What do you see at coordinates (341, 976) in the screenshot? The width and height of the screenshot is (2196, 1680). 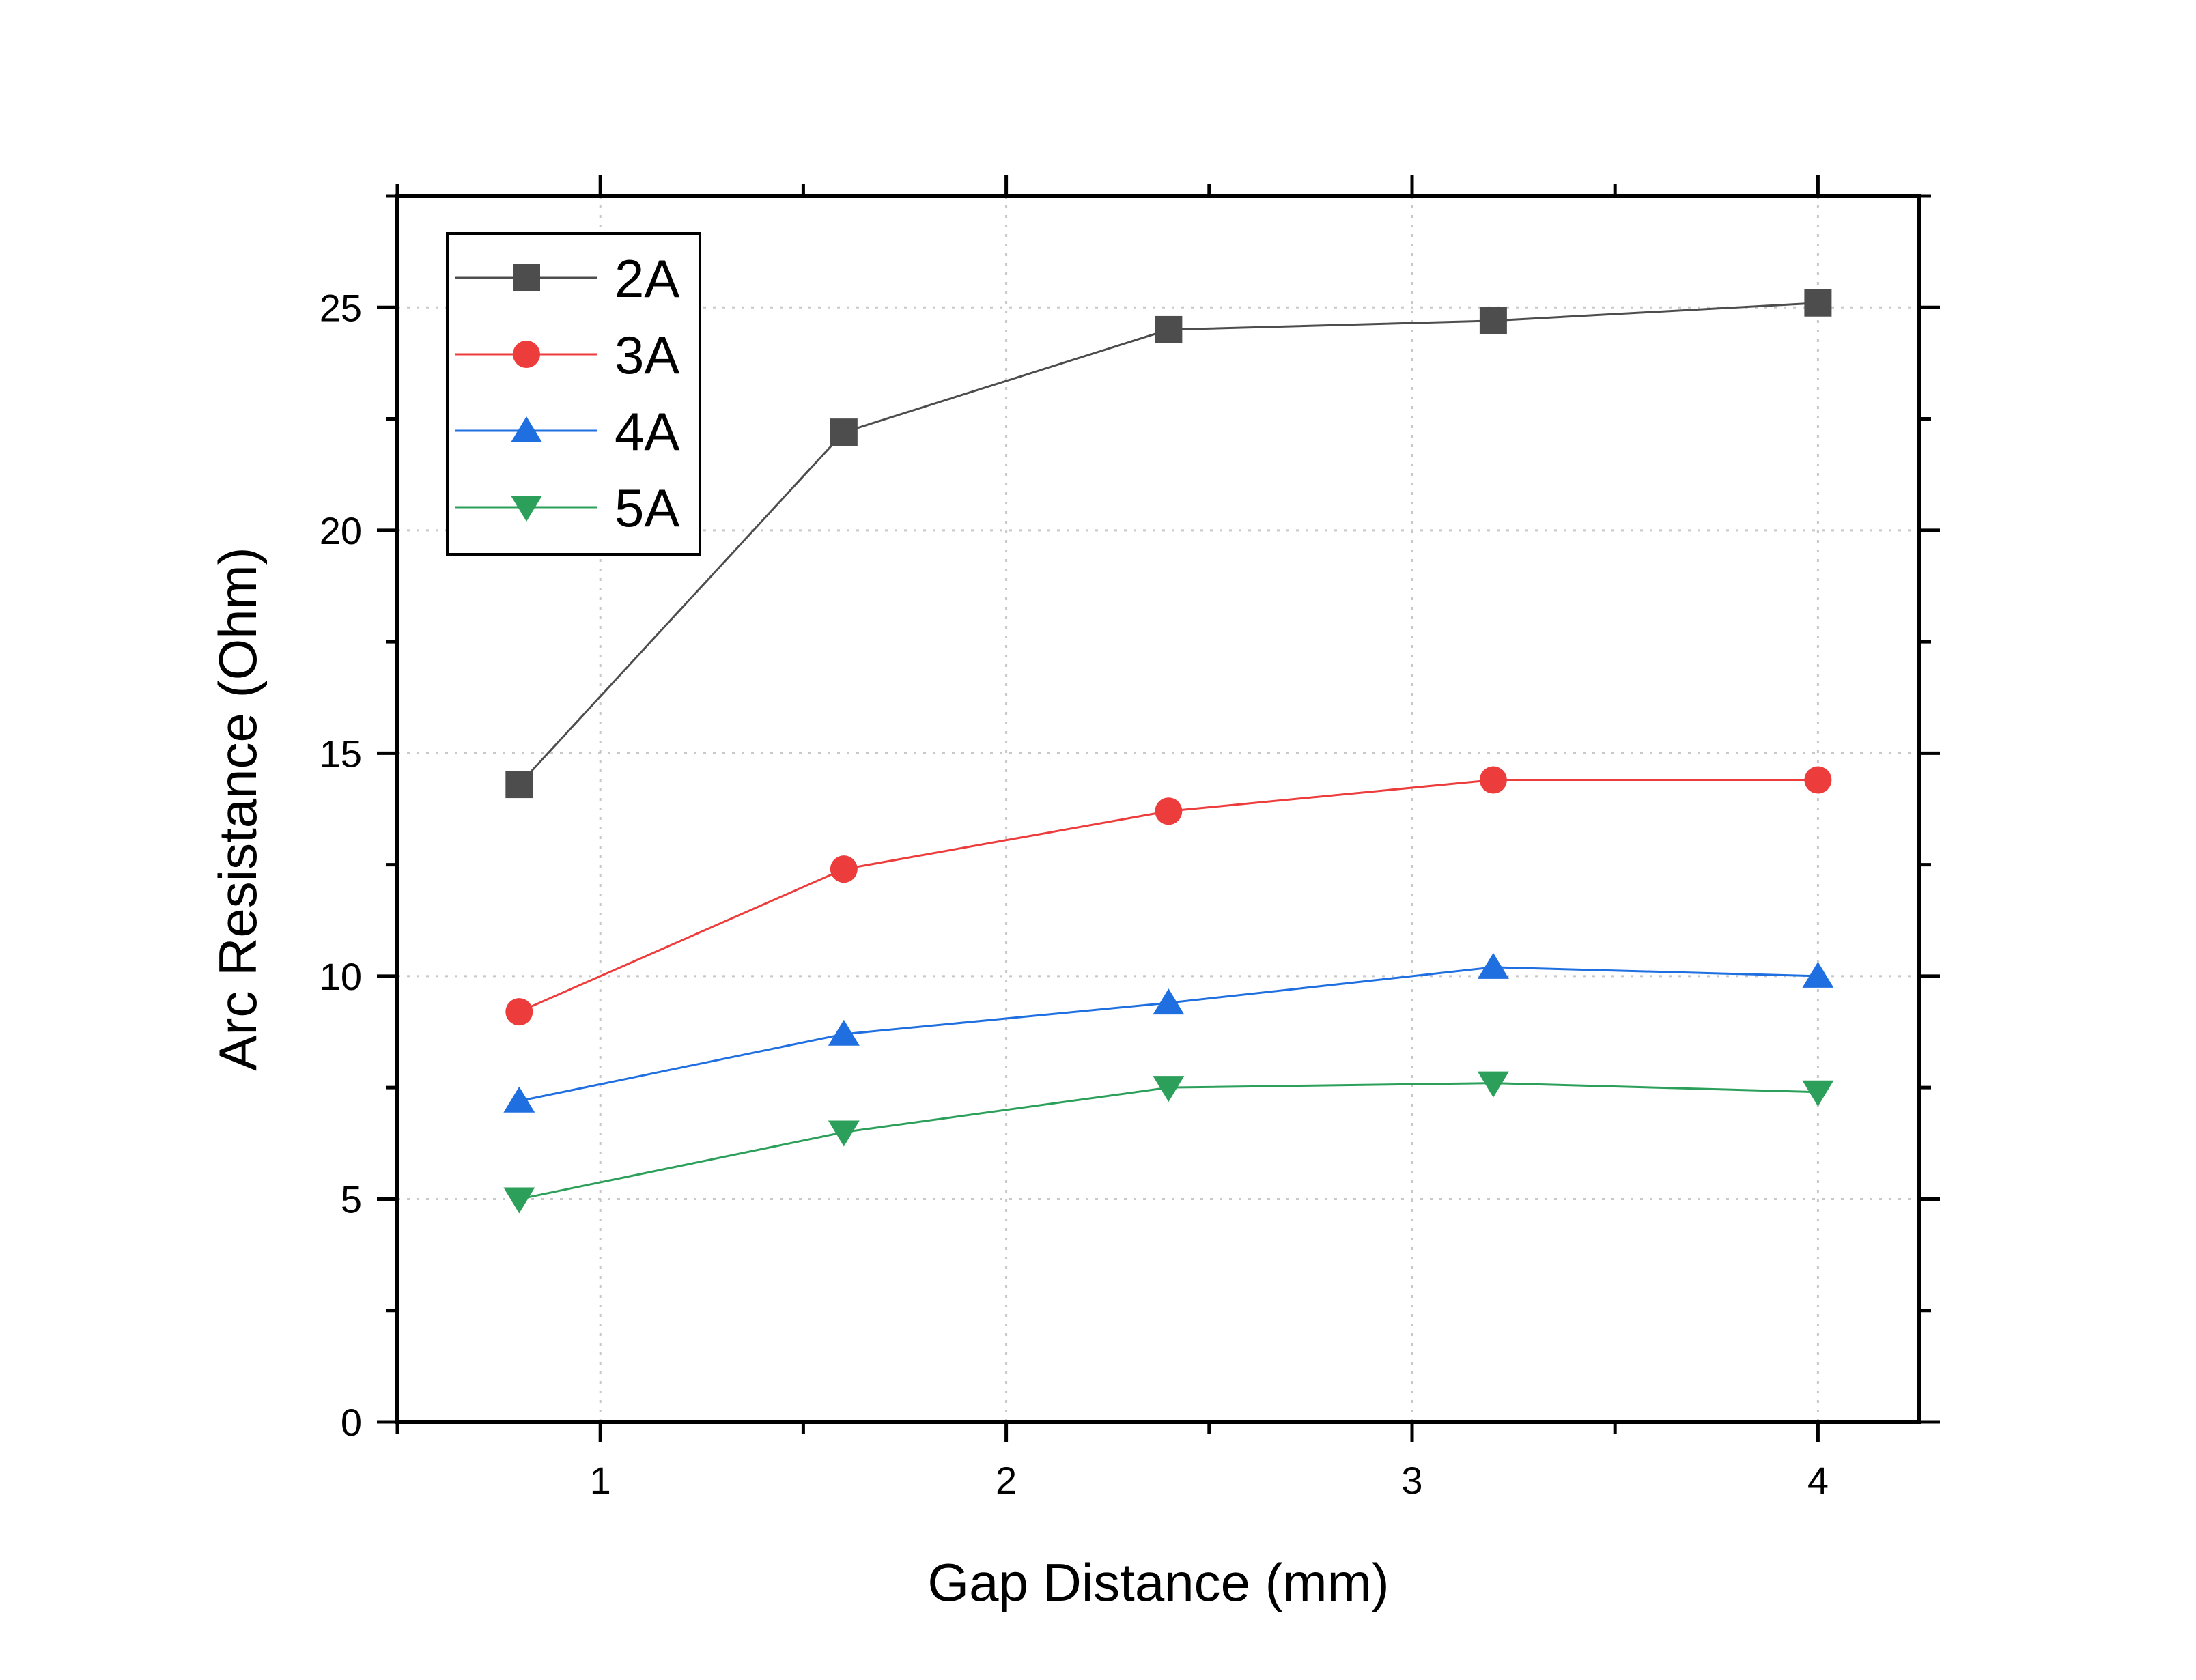 I see `y-tick-label-2: 10` at bounding box center [341, 976].